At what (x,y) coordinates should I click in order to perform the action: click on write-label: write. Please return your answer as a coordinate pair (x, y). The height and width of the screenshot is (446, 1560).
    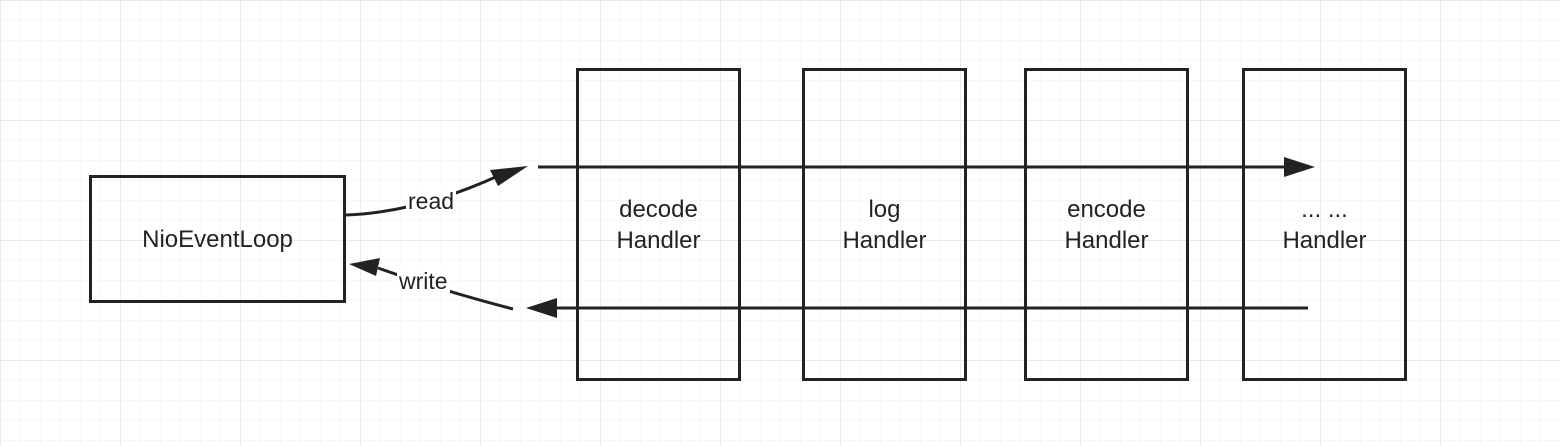
    Looking at the image, I should click on (423, 281).